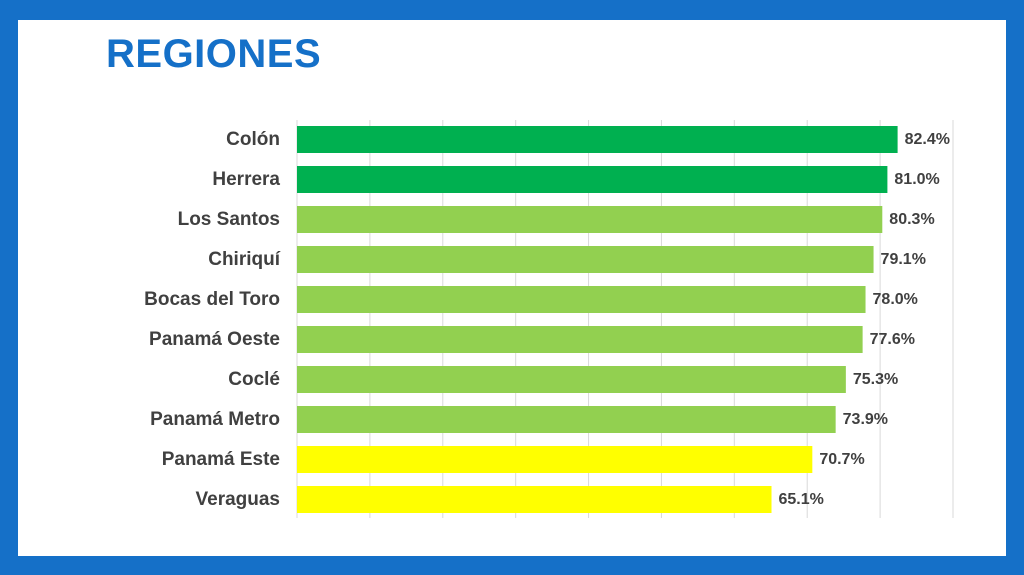  I want to click on category-label: Bocas del Toro, so click(212, 299).